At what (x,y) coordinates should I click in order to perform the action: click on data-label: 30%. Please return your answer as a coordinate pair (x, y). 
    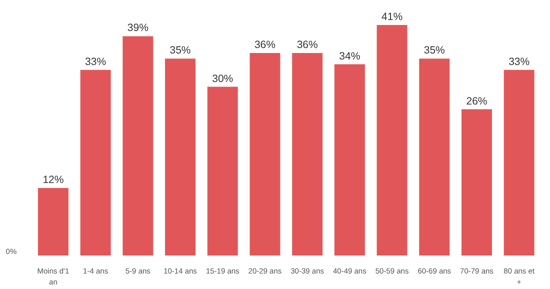
    Looking at the image, I should click on (223, 78).